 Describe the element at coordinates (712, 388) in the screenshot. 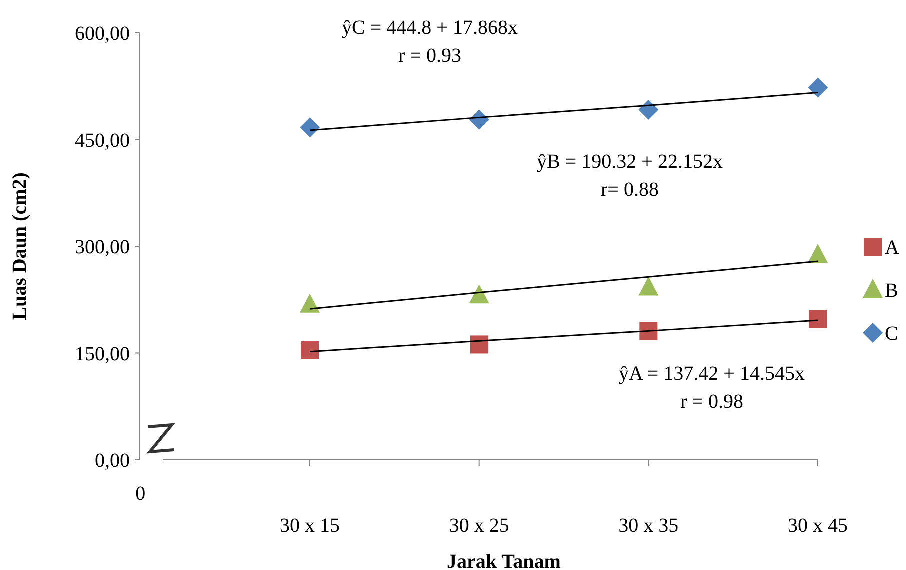

I see `annotation: ŷA = 137.42 + 14.545x r = 0.98` at that location.